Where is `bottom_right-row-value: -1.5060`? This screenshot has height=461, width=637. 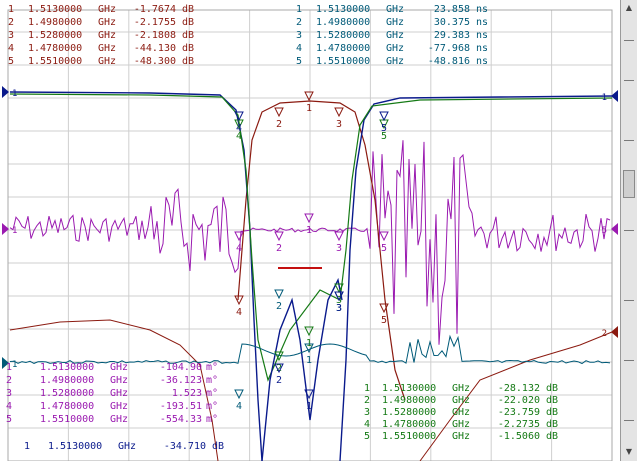
bottom_right-row-value: -1.5060 is located at coordinates (519, 436).